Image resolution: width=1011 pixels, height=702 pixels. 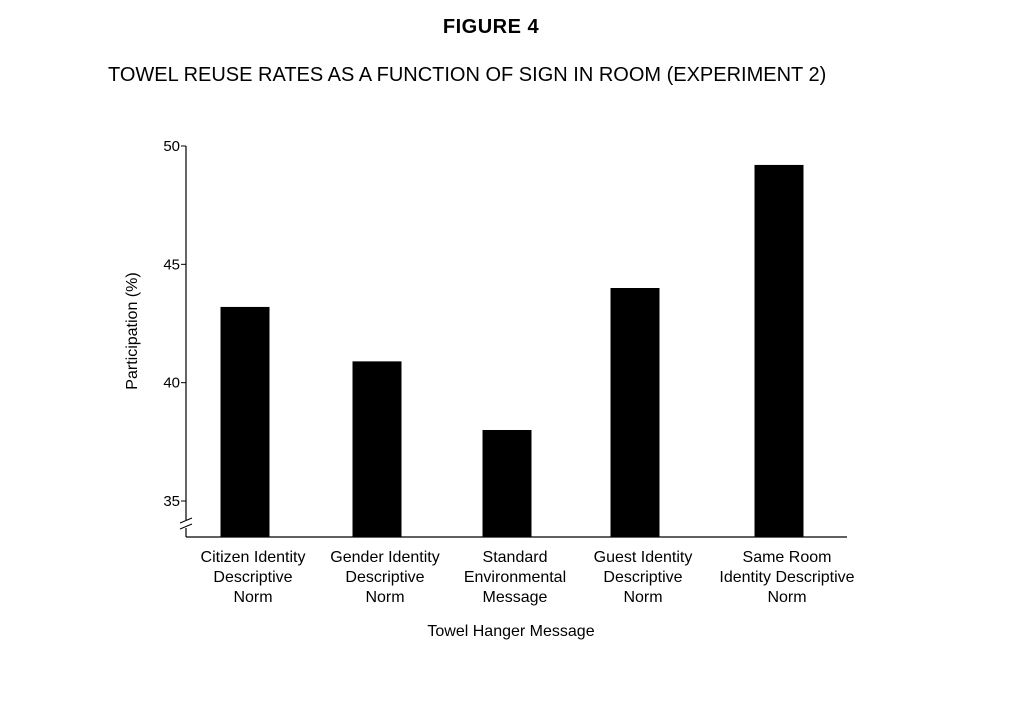 I want to click on x-tick-label: Citizen Identity Descriptive Norm, so click(x=253, y=578).